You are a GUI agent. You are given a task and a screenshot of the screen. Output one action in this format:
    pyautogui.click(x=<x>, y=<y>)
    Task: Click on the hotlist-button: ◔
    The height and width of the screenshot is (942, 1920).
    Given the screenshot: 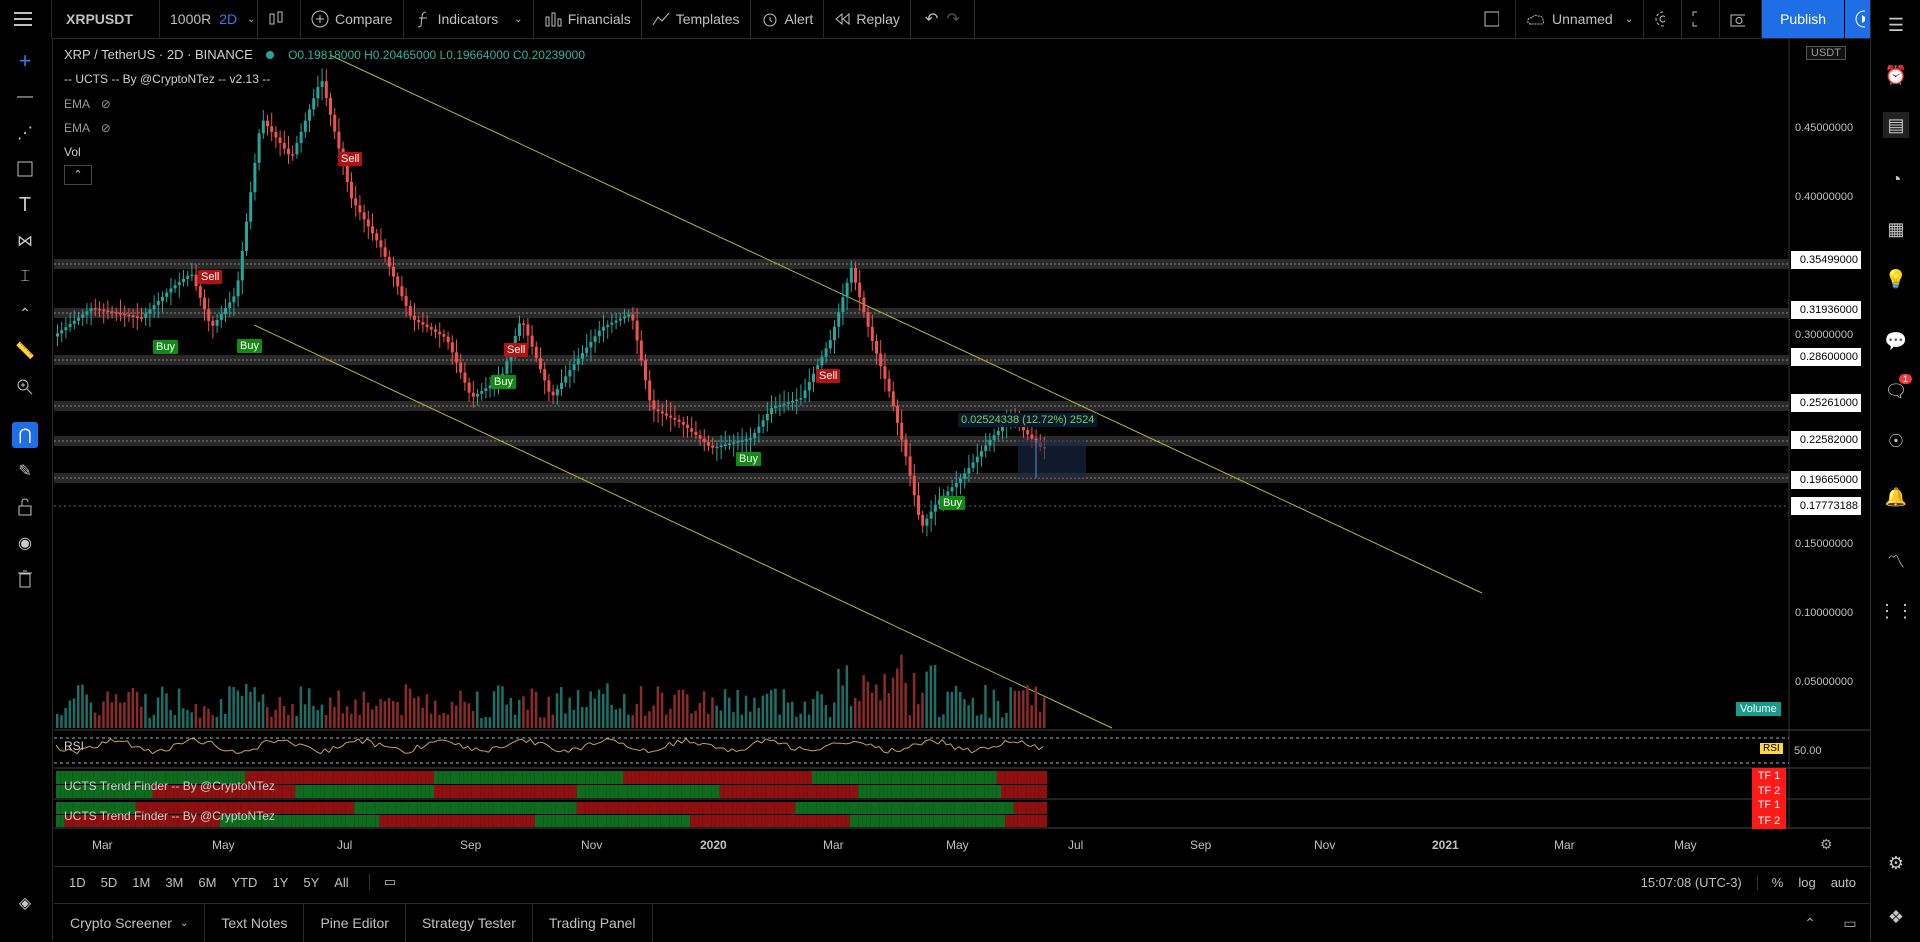 What is the action you would take?
    pyautogui.click(x=1896, y=179)
    